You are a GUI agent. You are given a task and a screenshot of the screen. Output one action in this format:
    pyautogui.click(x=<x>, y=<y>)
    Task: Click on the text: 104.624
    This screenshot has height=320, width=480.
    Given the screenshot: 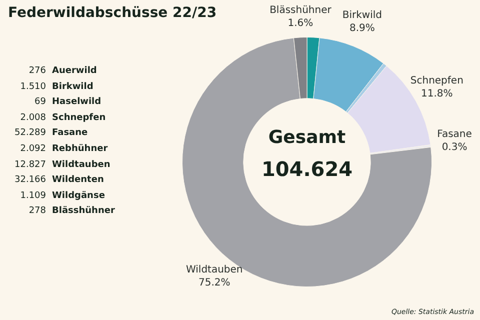 What is the action you would take?
    pyautogui.click(x=307, y=169)
    